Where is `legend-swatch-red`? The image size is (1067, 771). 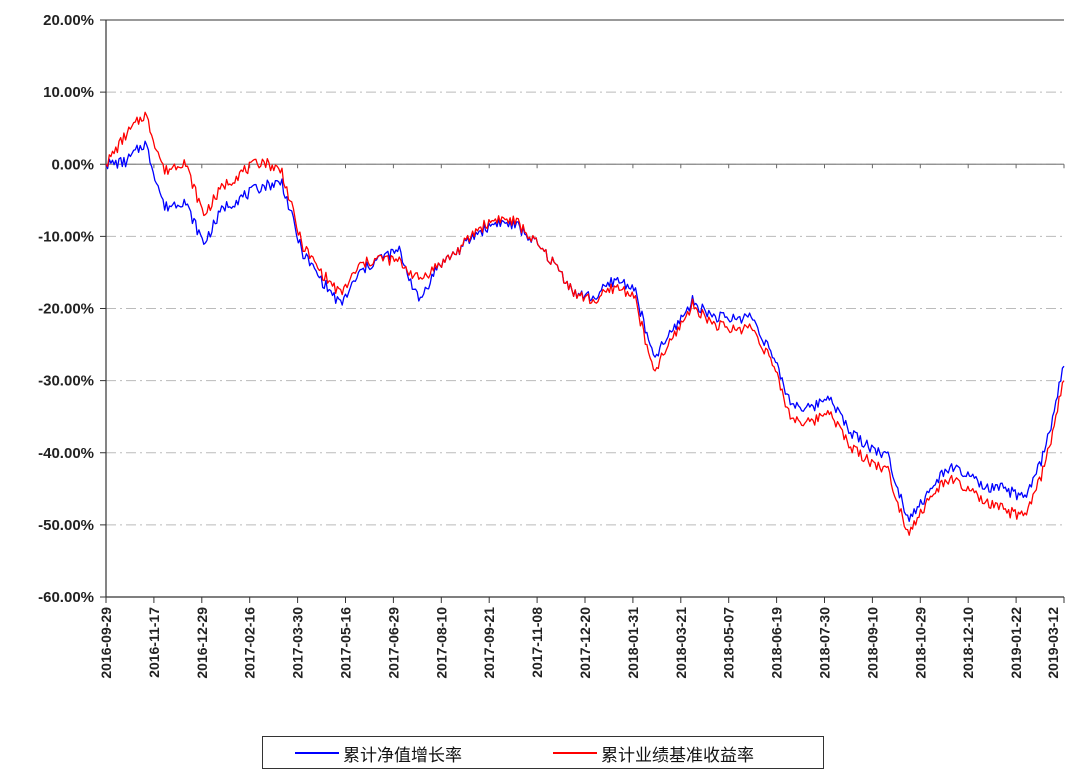 legend-swatch-red is located at coordinates (575, 753).